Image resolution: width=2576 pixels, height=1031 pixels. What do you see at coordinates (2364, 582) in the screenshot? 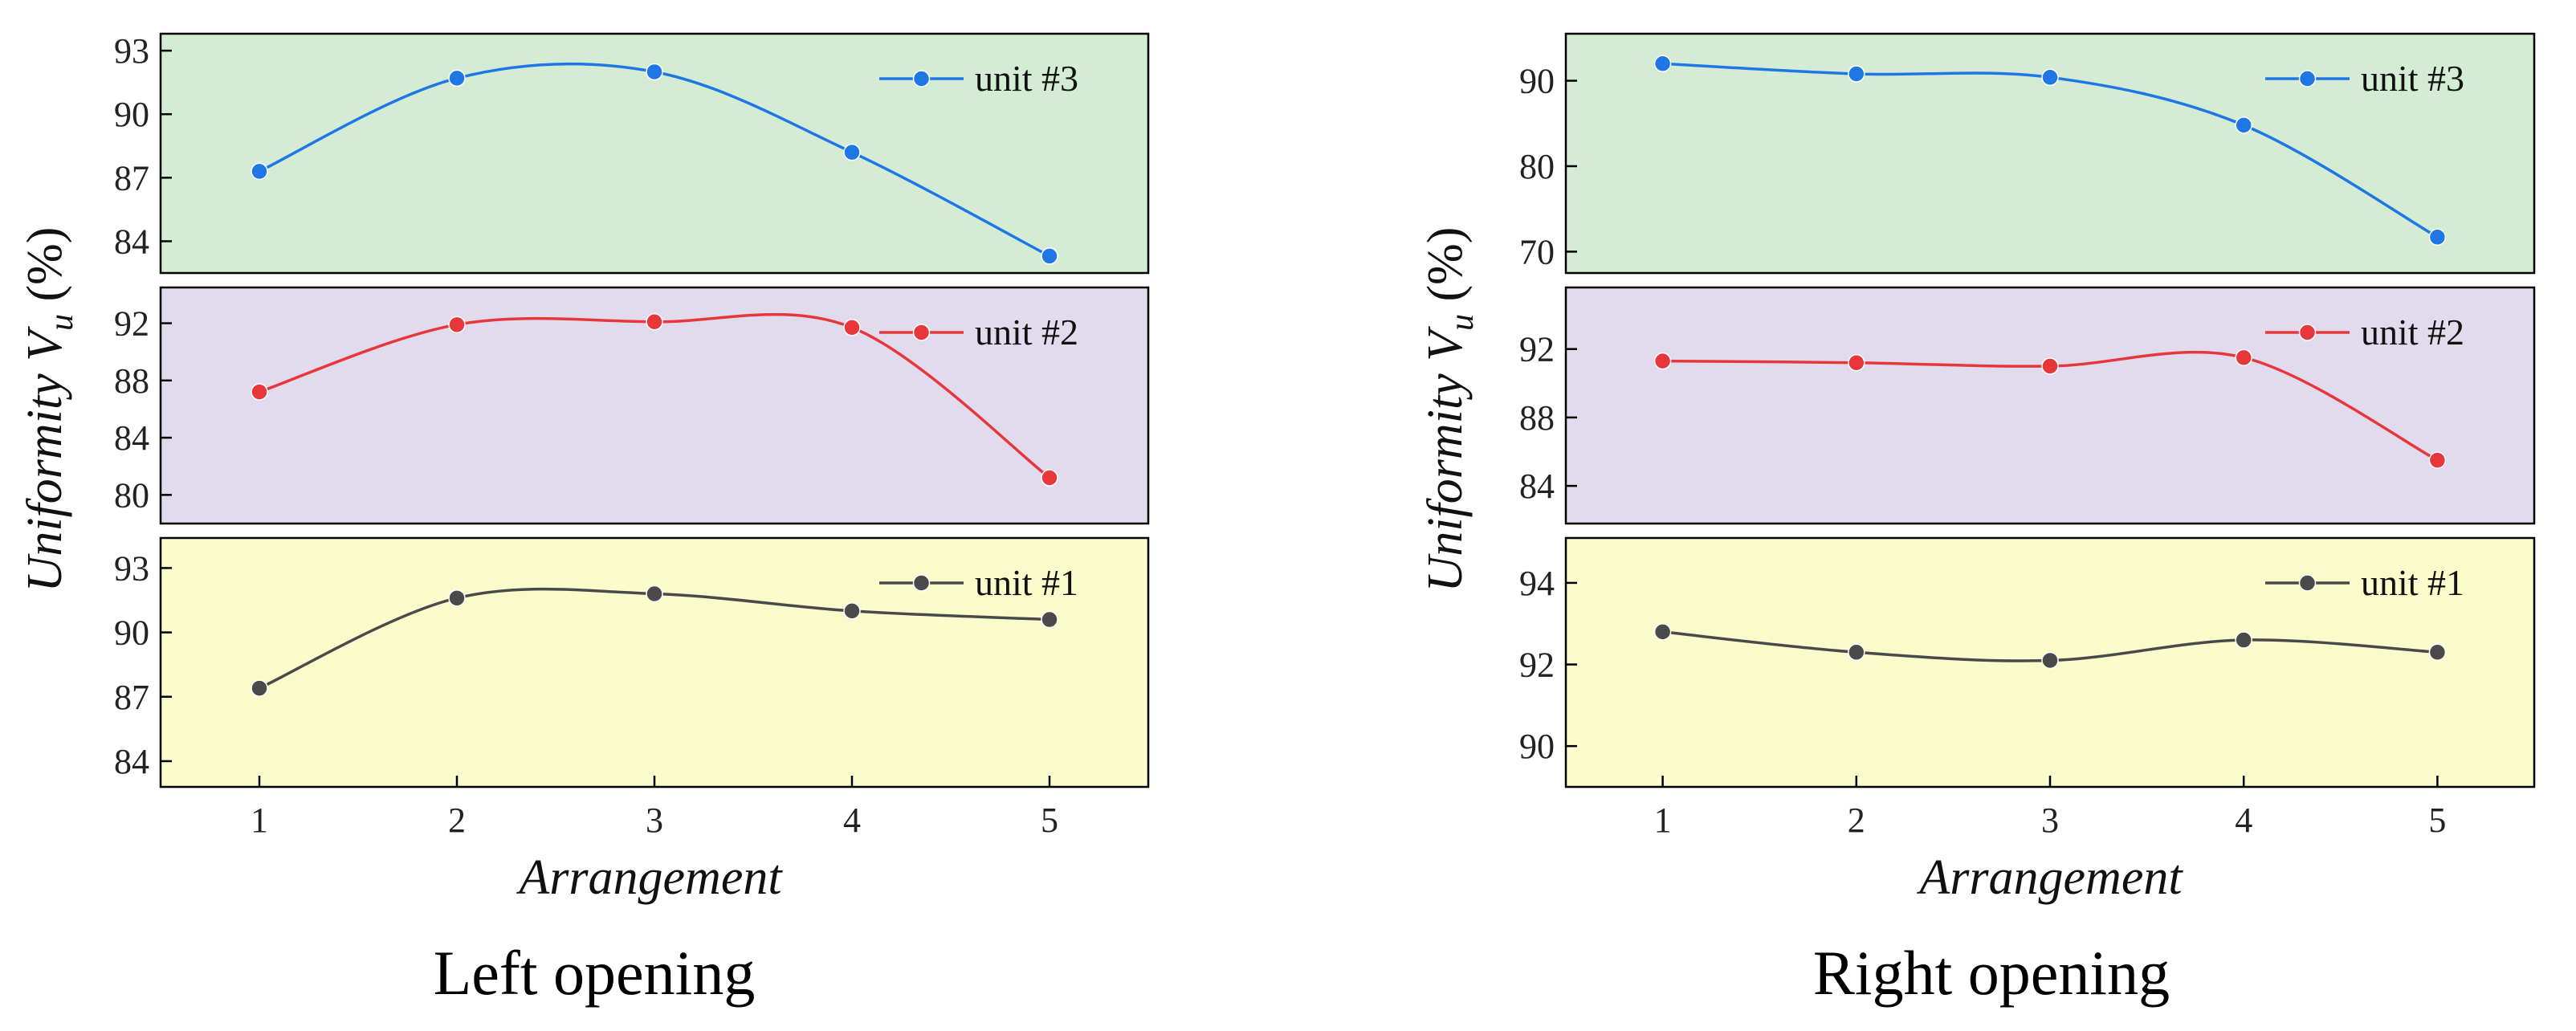
I see `right-unit1-legend: unit #1` at bounding box center [2364, 582].